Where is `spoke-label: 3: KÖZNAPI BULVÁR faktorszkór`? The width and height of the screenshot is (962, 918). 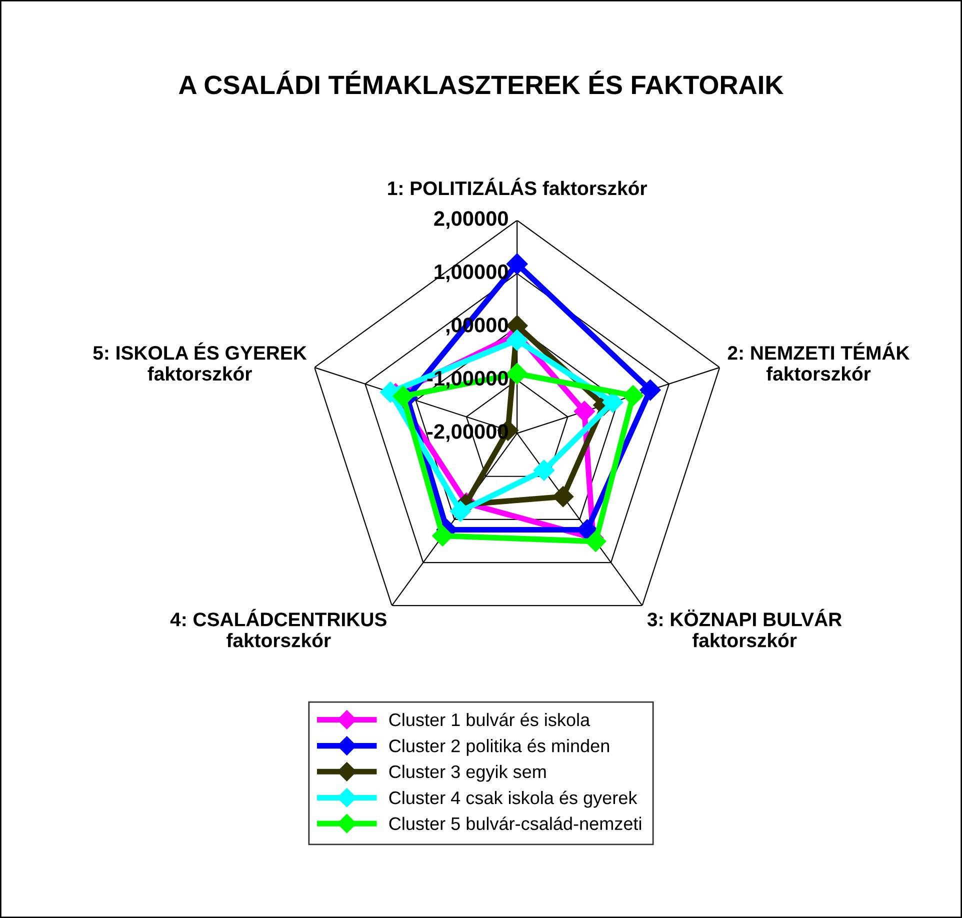 spoke-label: 3: KÖZNAPI BULVÁR faktorszkór is located at coordinates (744, 628).